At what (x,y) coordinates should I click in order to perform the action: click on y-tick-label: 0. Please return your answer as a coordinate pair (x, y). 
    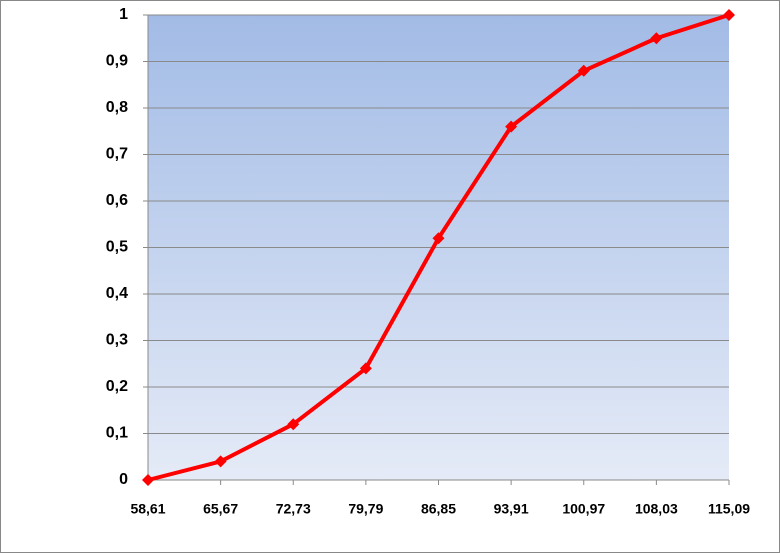
    Looking at the image, I should click on (123, 479).